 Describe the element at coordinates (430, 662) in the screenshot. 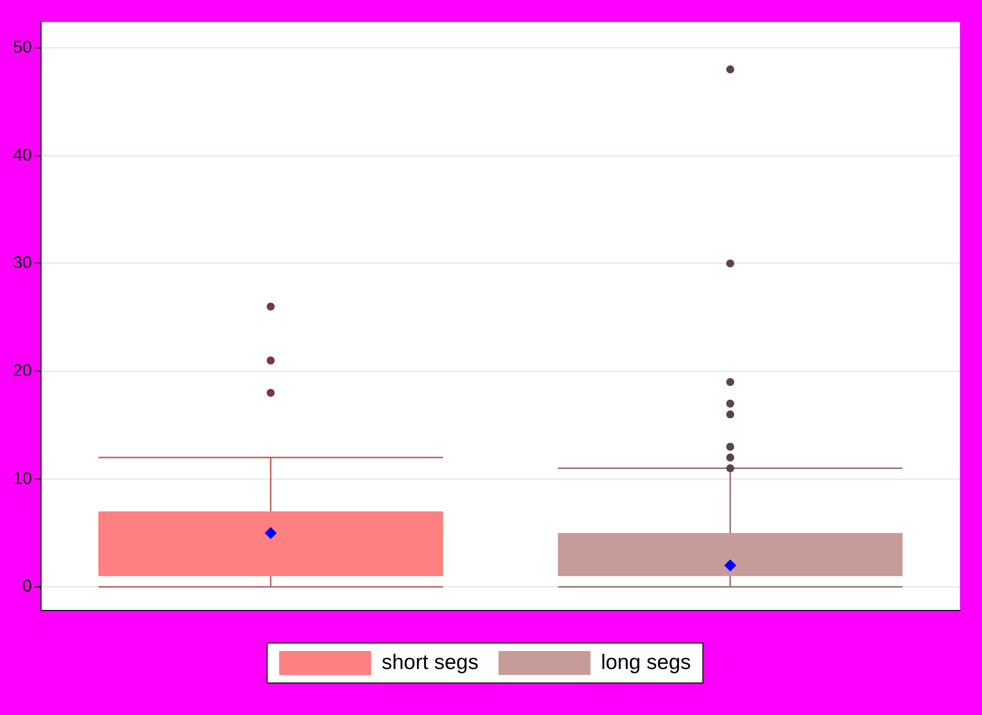

I see `legend-label: short segs` at that location.